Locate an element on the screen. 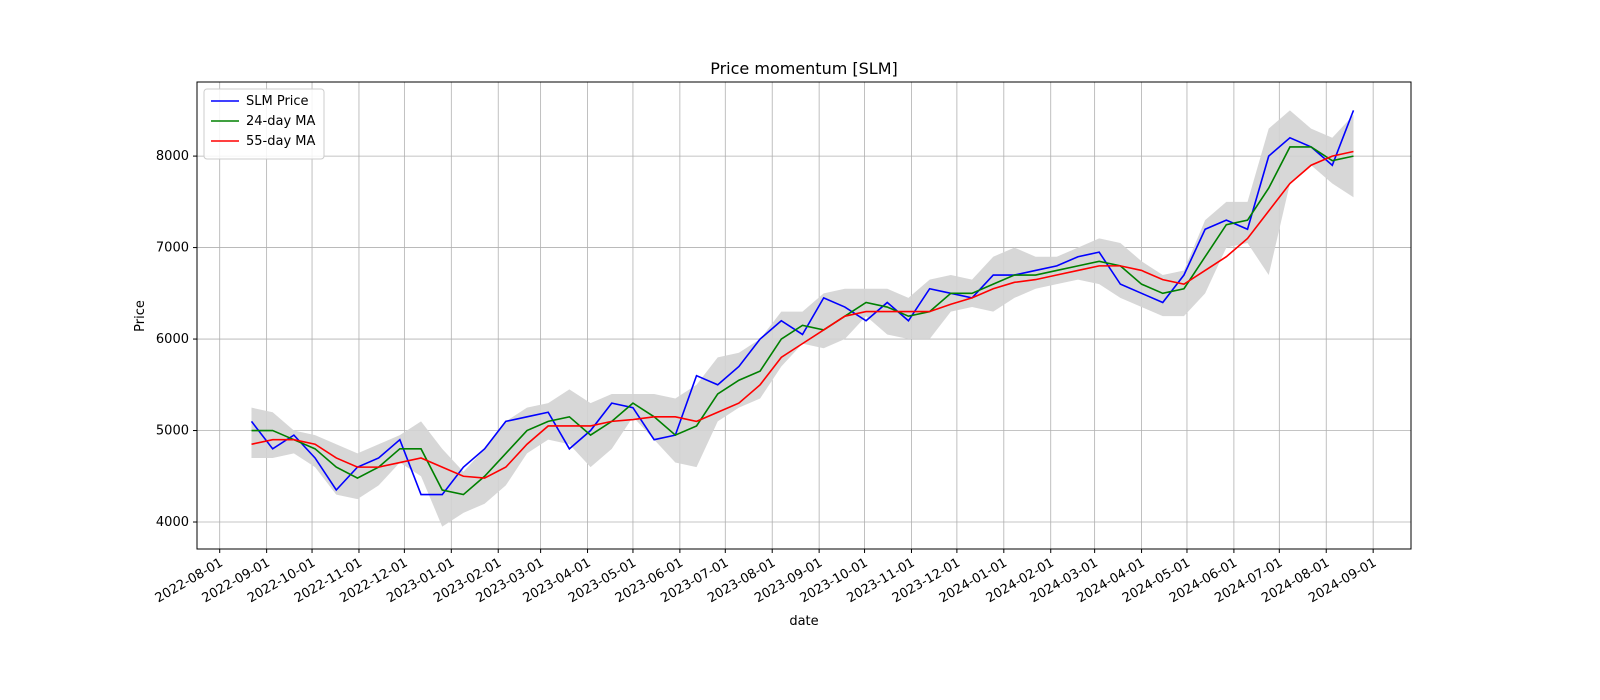 The height and width of the screenshot is (700, 1600). chart-title: Price momentum [SLM] is located at coordinates (804, 68).